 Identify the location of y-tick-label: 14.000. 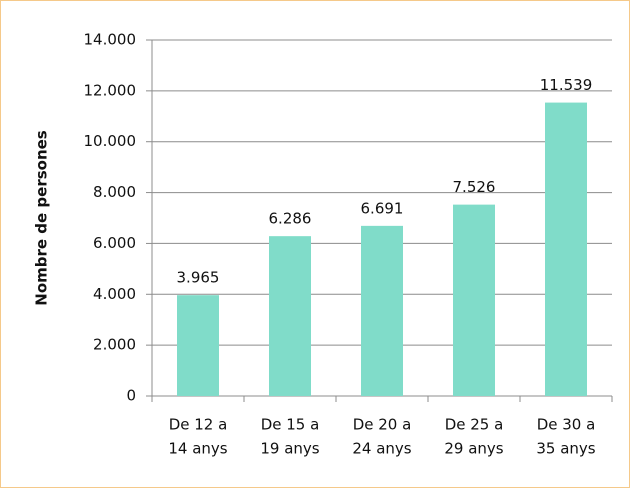
(110, 40).